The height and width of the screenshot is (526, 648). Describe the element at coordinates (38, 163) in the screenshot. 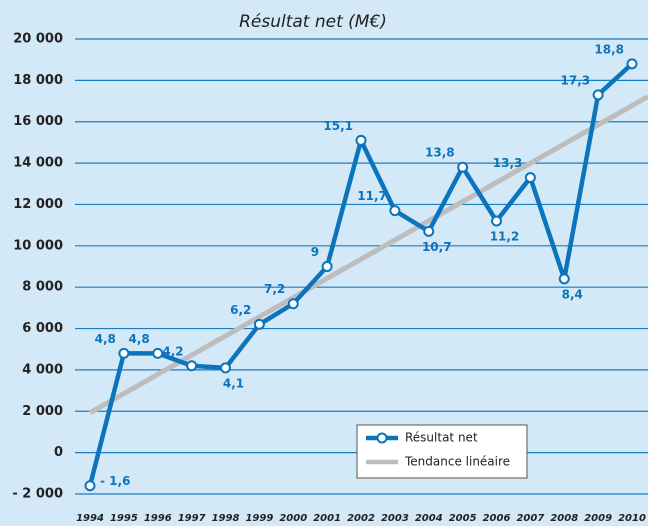

I see `y-tick-label: 14 000` at that location.